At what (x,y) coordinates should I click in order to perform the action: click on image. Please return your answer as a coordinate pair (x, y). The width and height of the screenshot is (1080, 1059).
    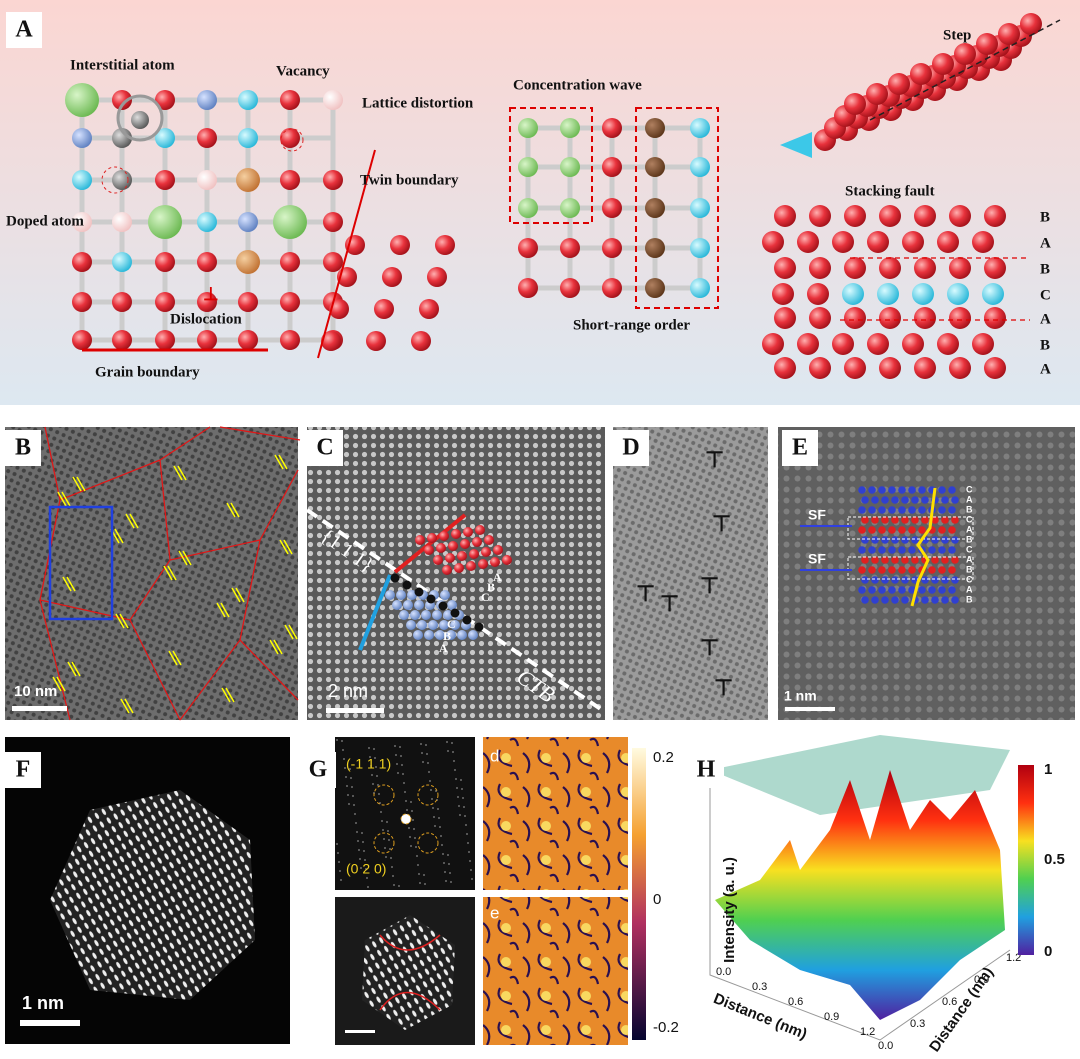
    Looking at the image, I should click on (690, 573).